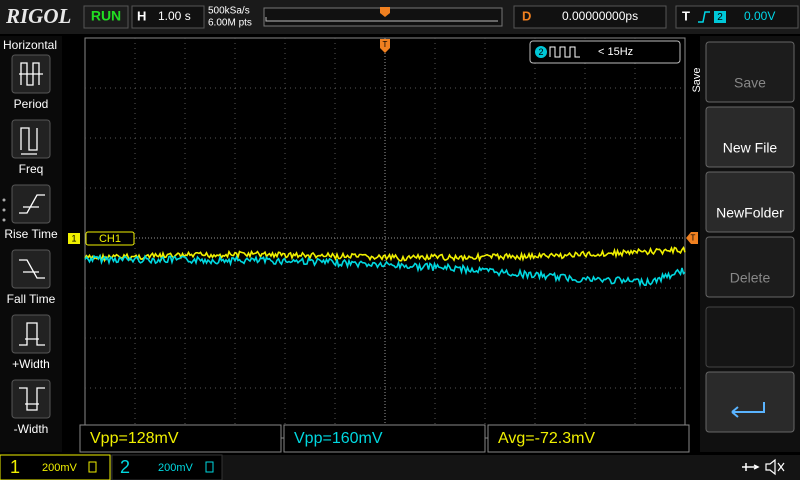 The width and height of the screenshot is (800, 480). What do you see at coordinates (737, 17) in the screenshot?
I see `trigger-box` at bounding box center [737, 17].